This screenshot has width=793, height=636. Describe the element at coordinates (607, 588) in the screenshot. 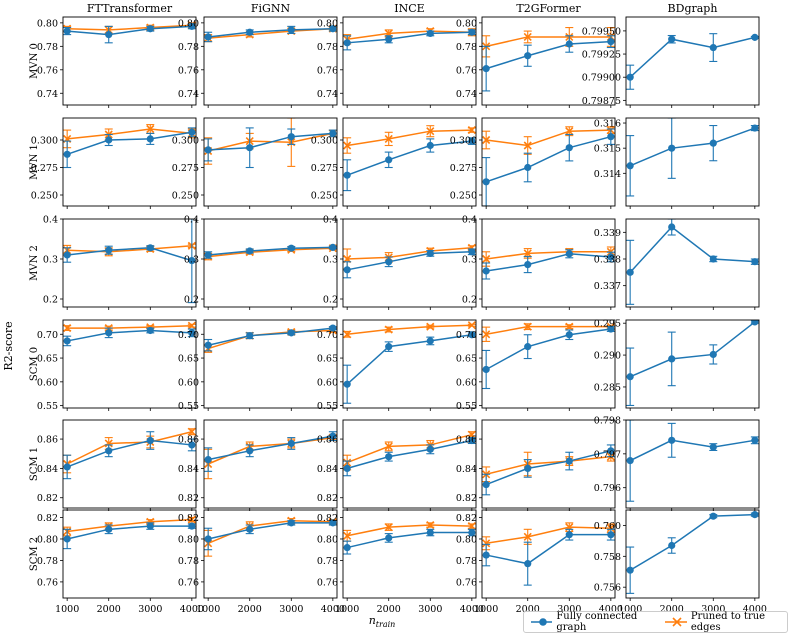

I see `y-tick-label: 0.756` at that location.